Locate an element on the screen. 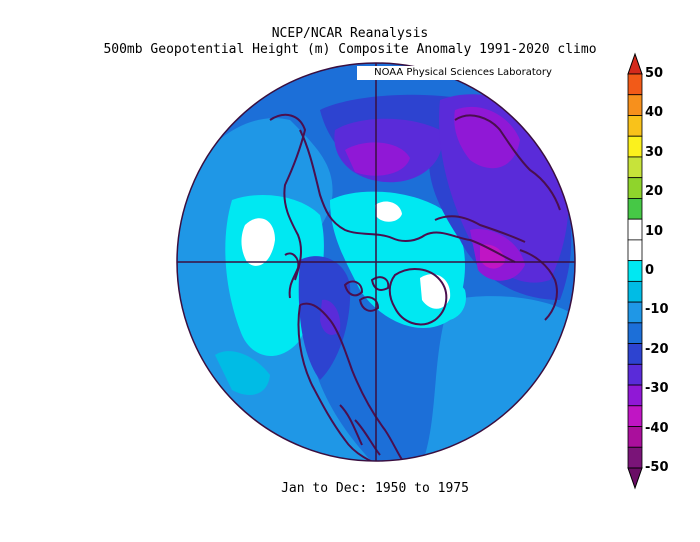  colorbar-tick-label: -10 is located at coordinates (657, 310).